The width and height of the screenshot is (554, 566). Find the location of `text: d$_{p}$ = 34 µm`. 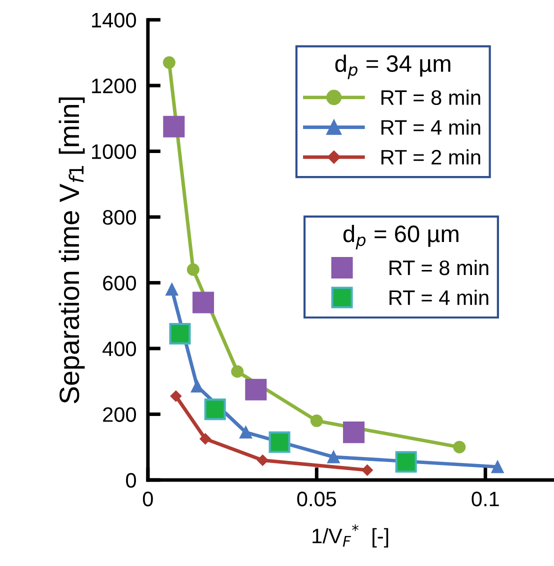

text: d$_{p}$ = 34 µm is located at coordinates (392, 67).